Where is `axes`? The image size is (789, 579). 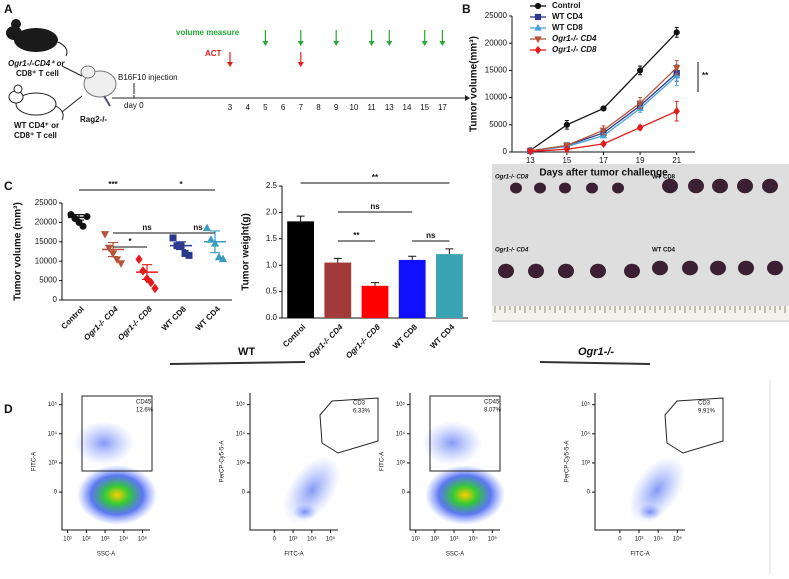 axes is located at coordinates (454, 462).